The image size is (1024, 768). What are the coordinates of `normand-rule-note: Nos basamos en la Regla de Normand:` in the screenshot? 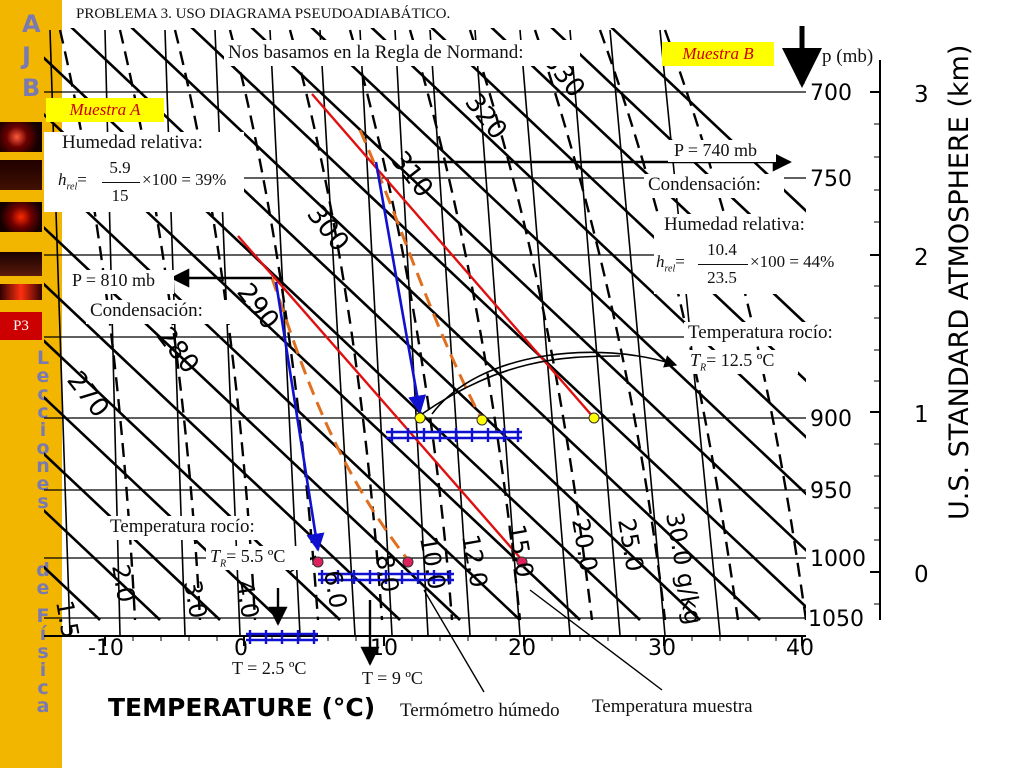 It's located at (376, 52).